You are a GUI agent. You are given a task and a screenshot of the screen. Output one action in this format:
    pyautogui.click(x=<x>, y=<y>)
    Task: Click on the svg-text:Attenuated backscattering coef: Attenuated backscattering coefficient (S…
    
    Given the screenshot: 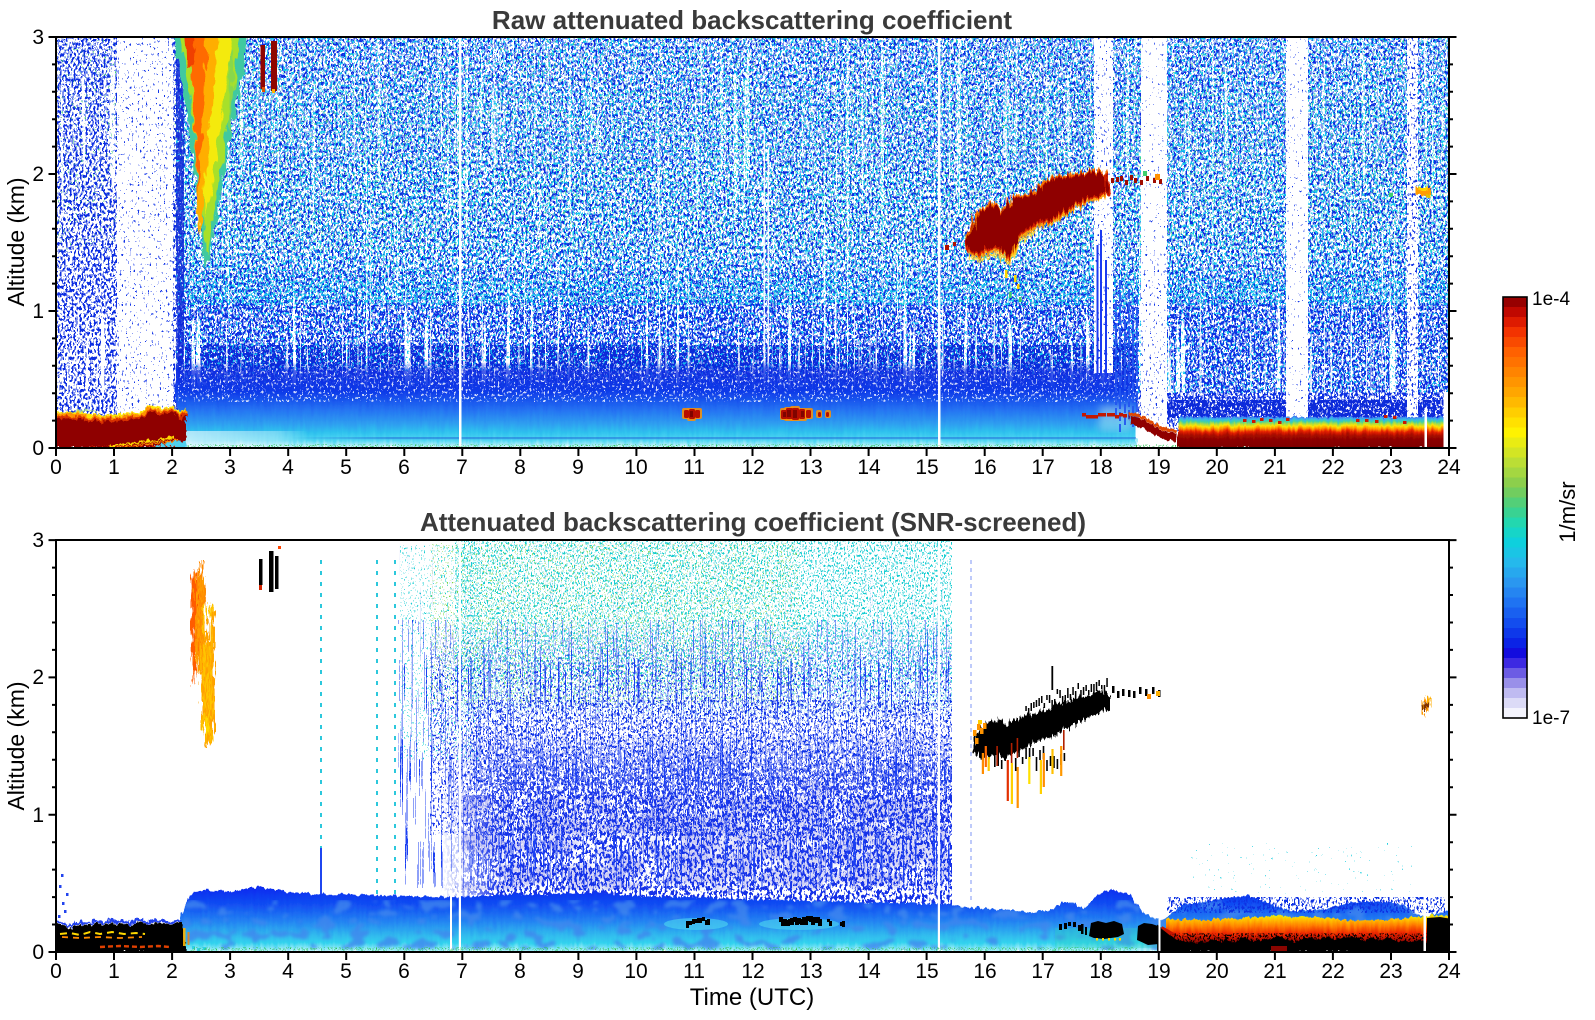 What is the action you would take?
    pyautogui.click(x=753, y=522)
    